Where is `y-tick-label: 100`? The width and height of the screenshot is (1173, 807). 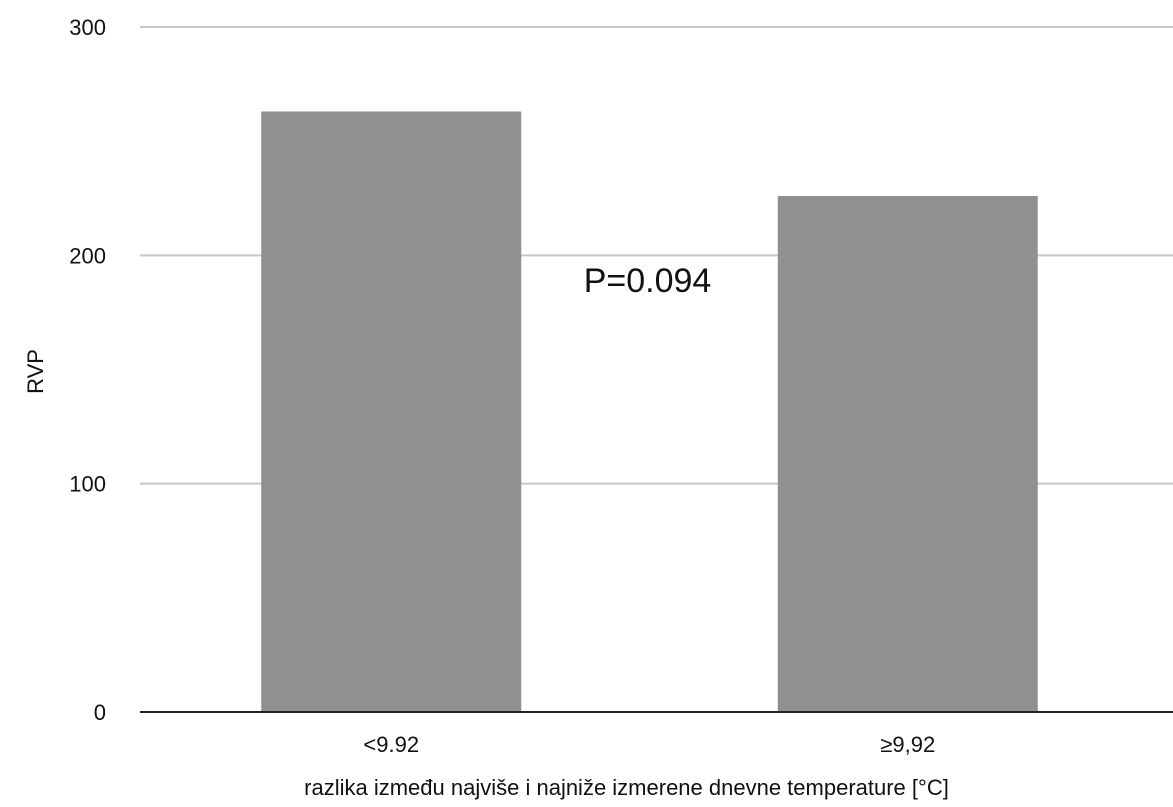 y-tick-label: 100 is located at coordinates (87, 484).